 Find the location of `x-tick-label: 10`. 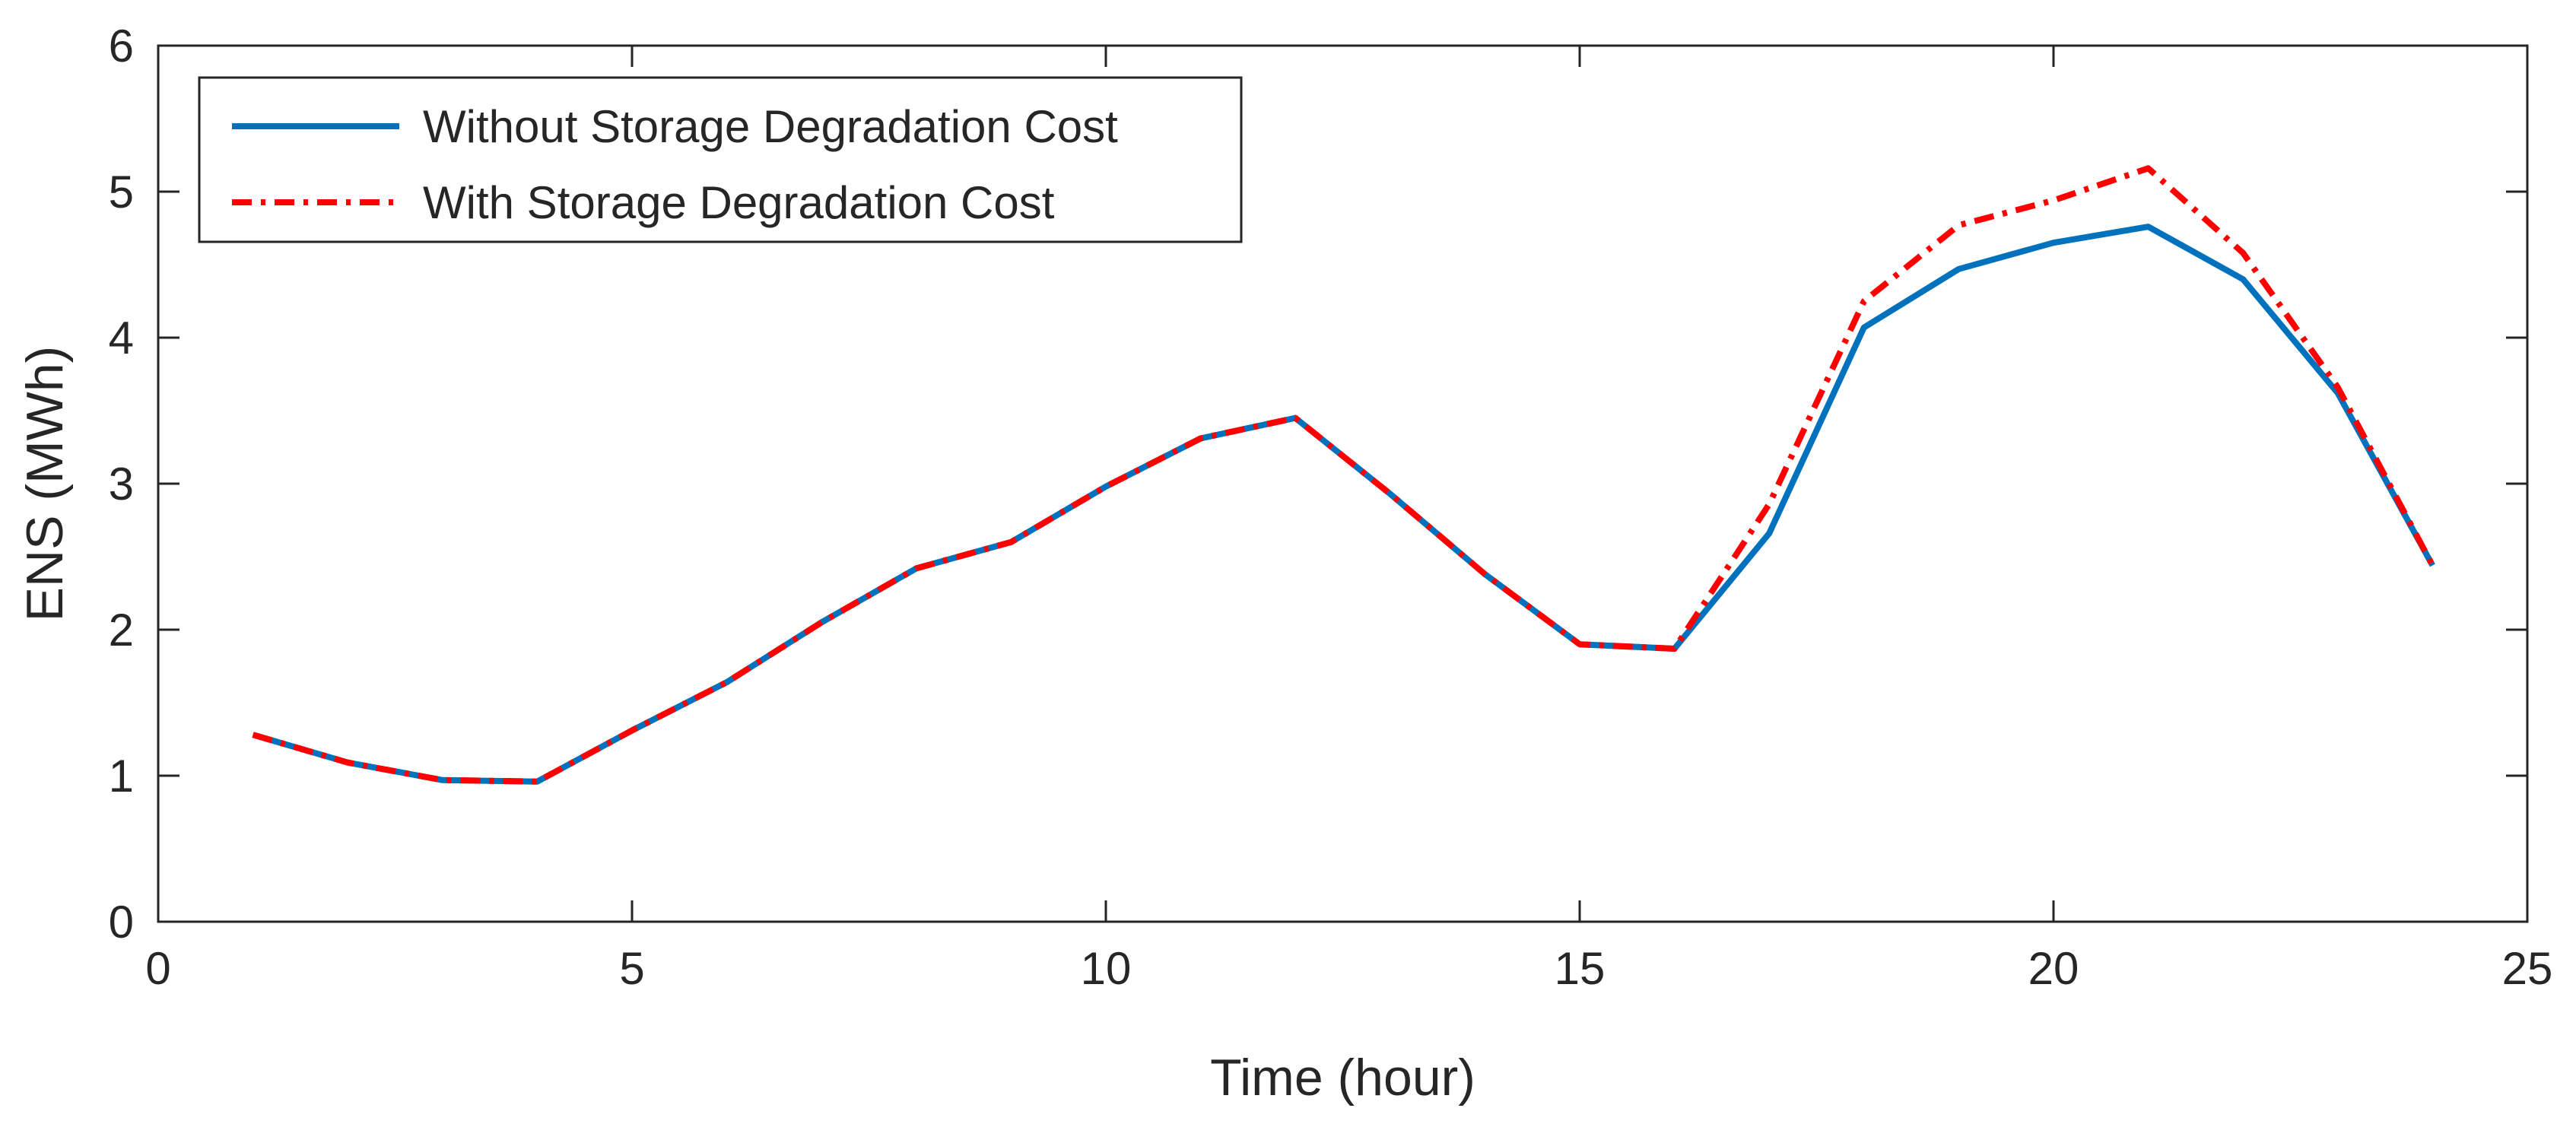

x-tick-label: 10 is located at coordinates (1106, 968).